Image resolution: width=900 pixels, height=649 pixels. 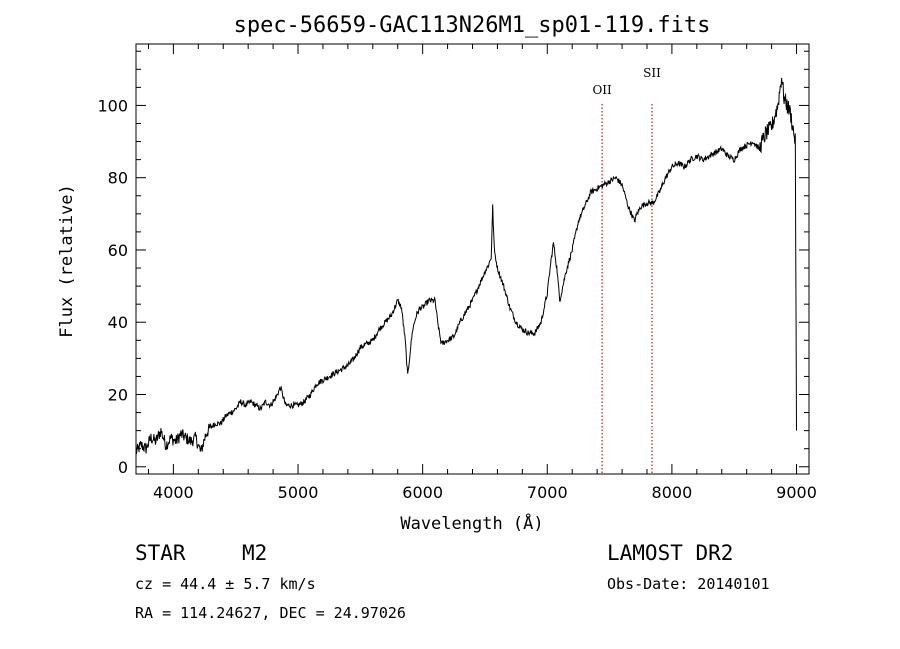 What do you see at coordinates (472, 25) in the screenshot?
I see `chart-title: spec-56659-GAC113N26M1_sp01-119.fits` at bounding box center [472, 25].